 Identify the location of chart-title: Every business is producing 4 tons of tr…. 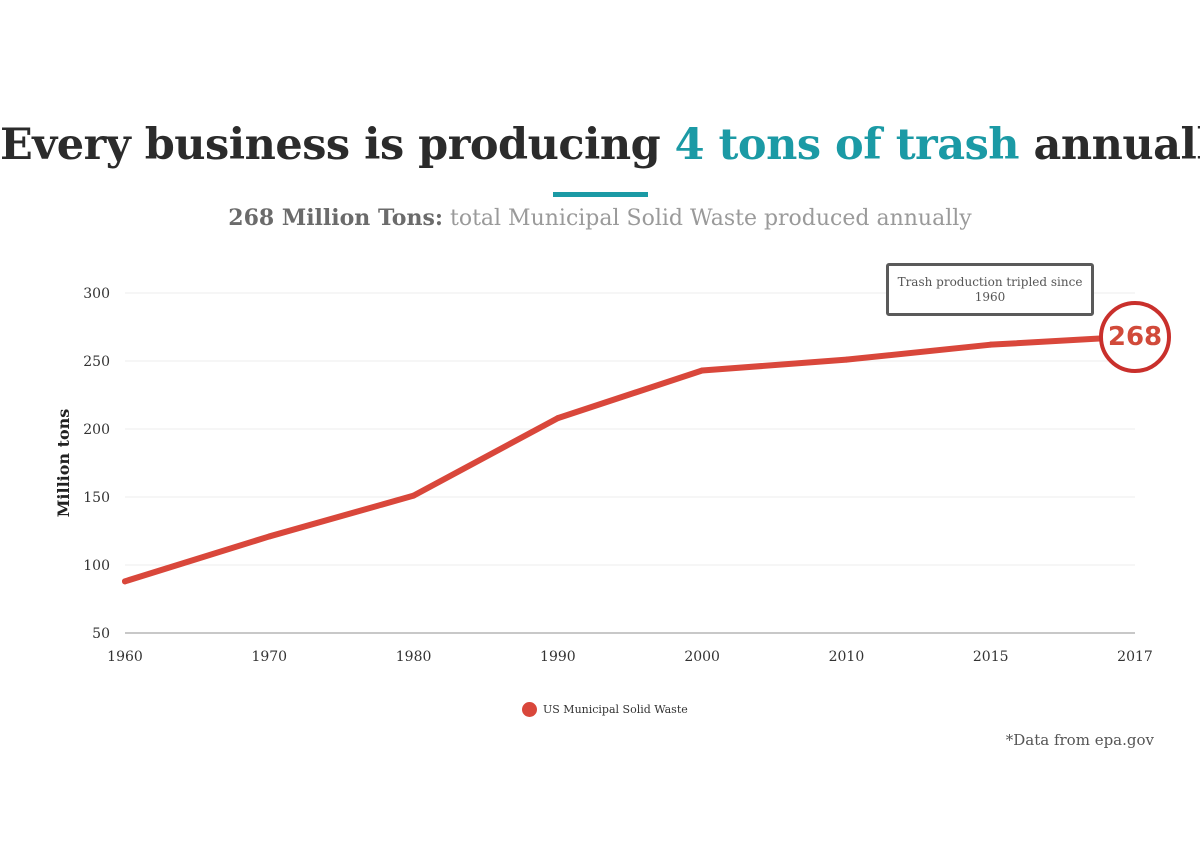
(600, 145).